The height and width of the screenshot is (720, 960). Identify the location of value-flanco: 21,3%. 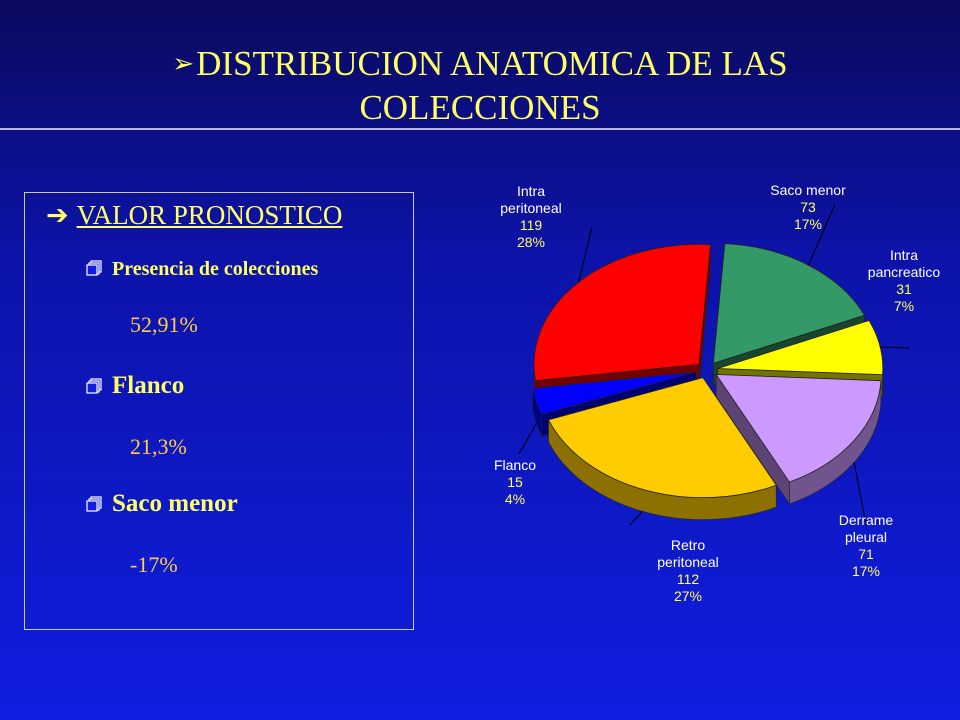
(158, 446).